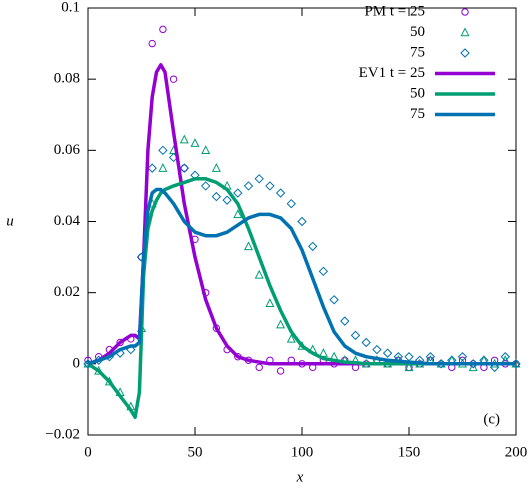  What do you see at coordinates (195, 452) in the screenshot?
I see `x-tick-label: 50` at bounding box center [195, 452].